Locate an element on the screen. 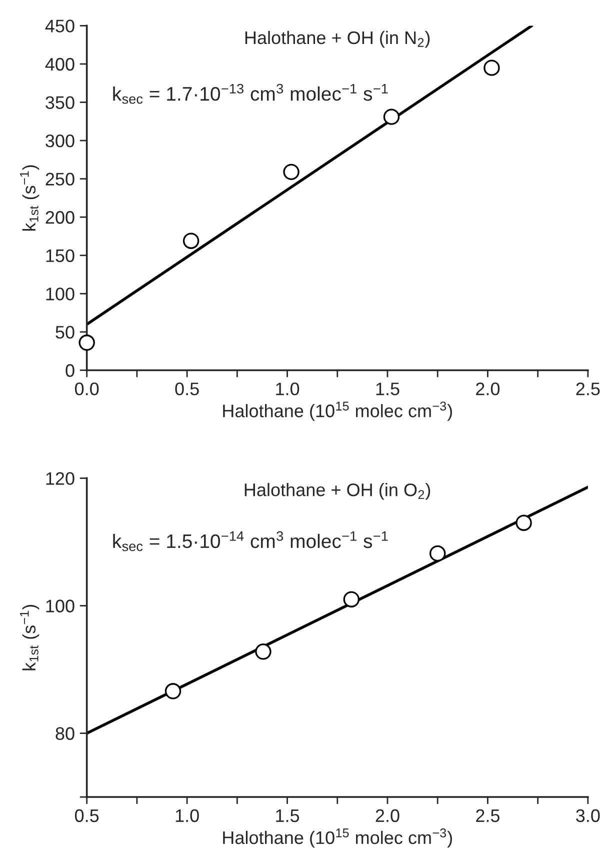 The width and height of the screenshot is (603, 857). y-tick-label: 200 is located at coordinates (60, 217).